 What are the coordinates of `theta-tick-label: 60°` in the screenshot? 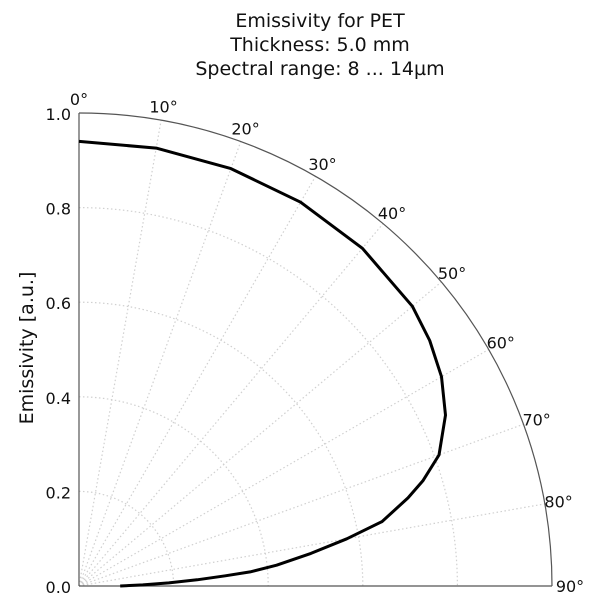 It's located at (501, 343).